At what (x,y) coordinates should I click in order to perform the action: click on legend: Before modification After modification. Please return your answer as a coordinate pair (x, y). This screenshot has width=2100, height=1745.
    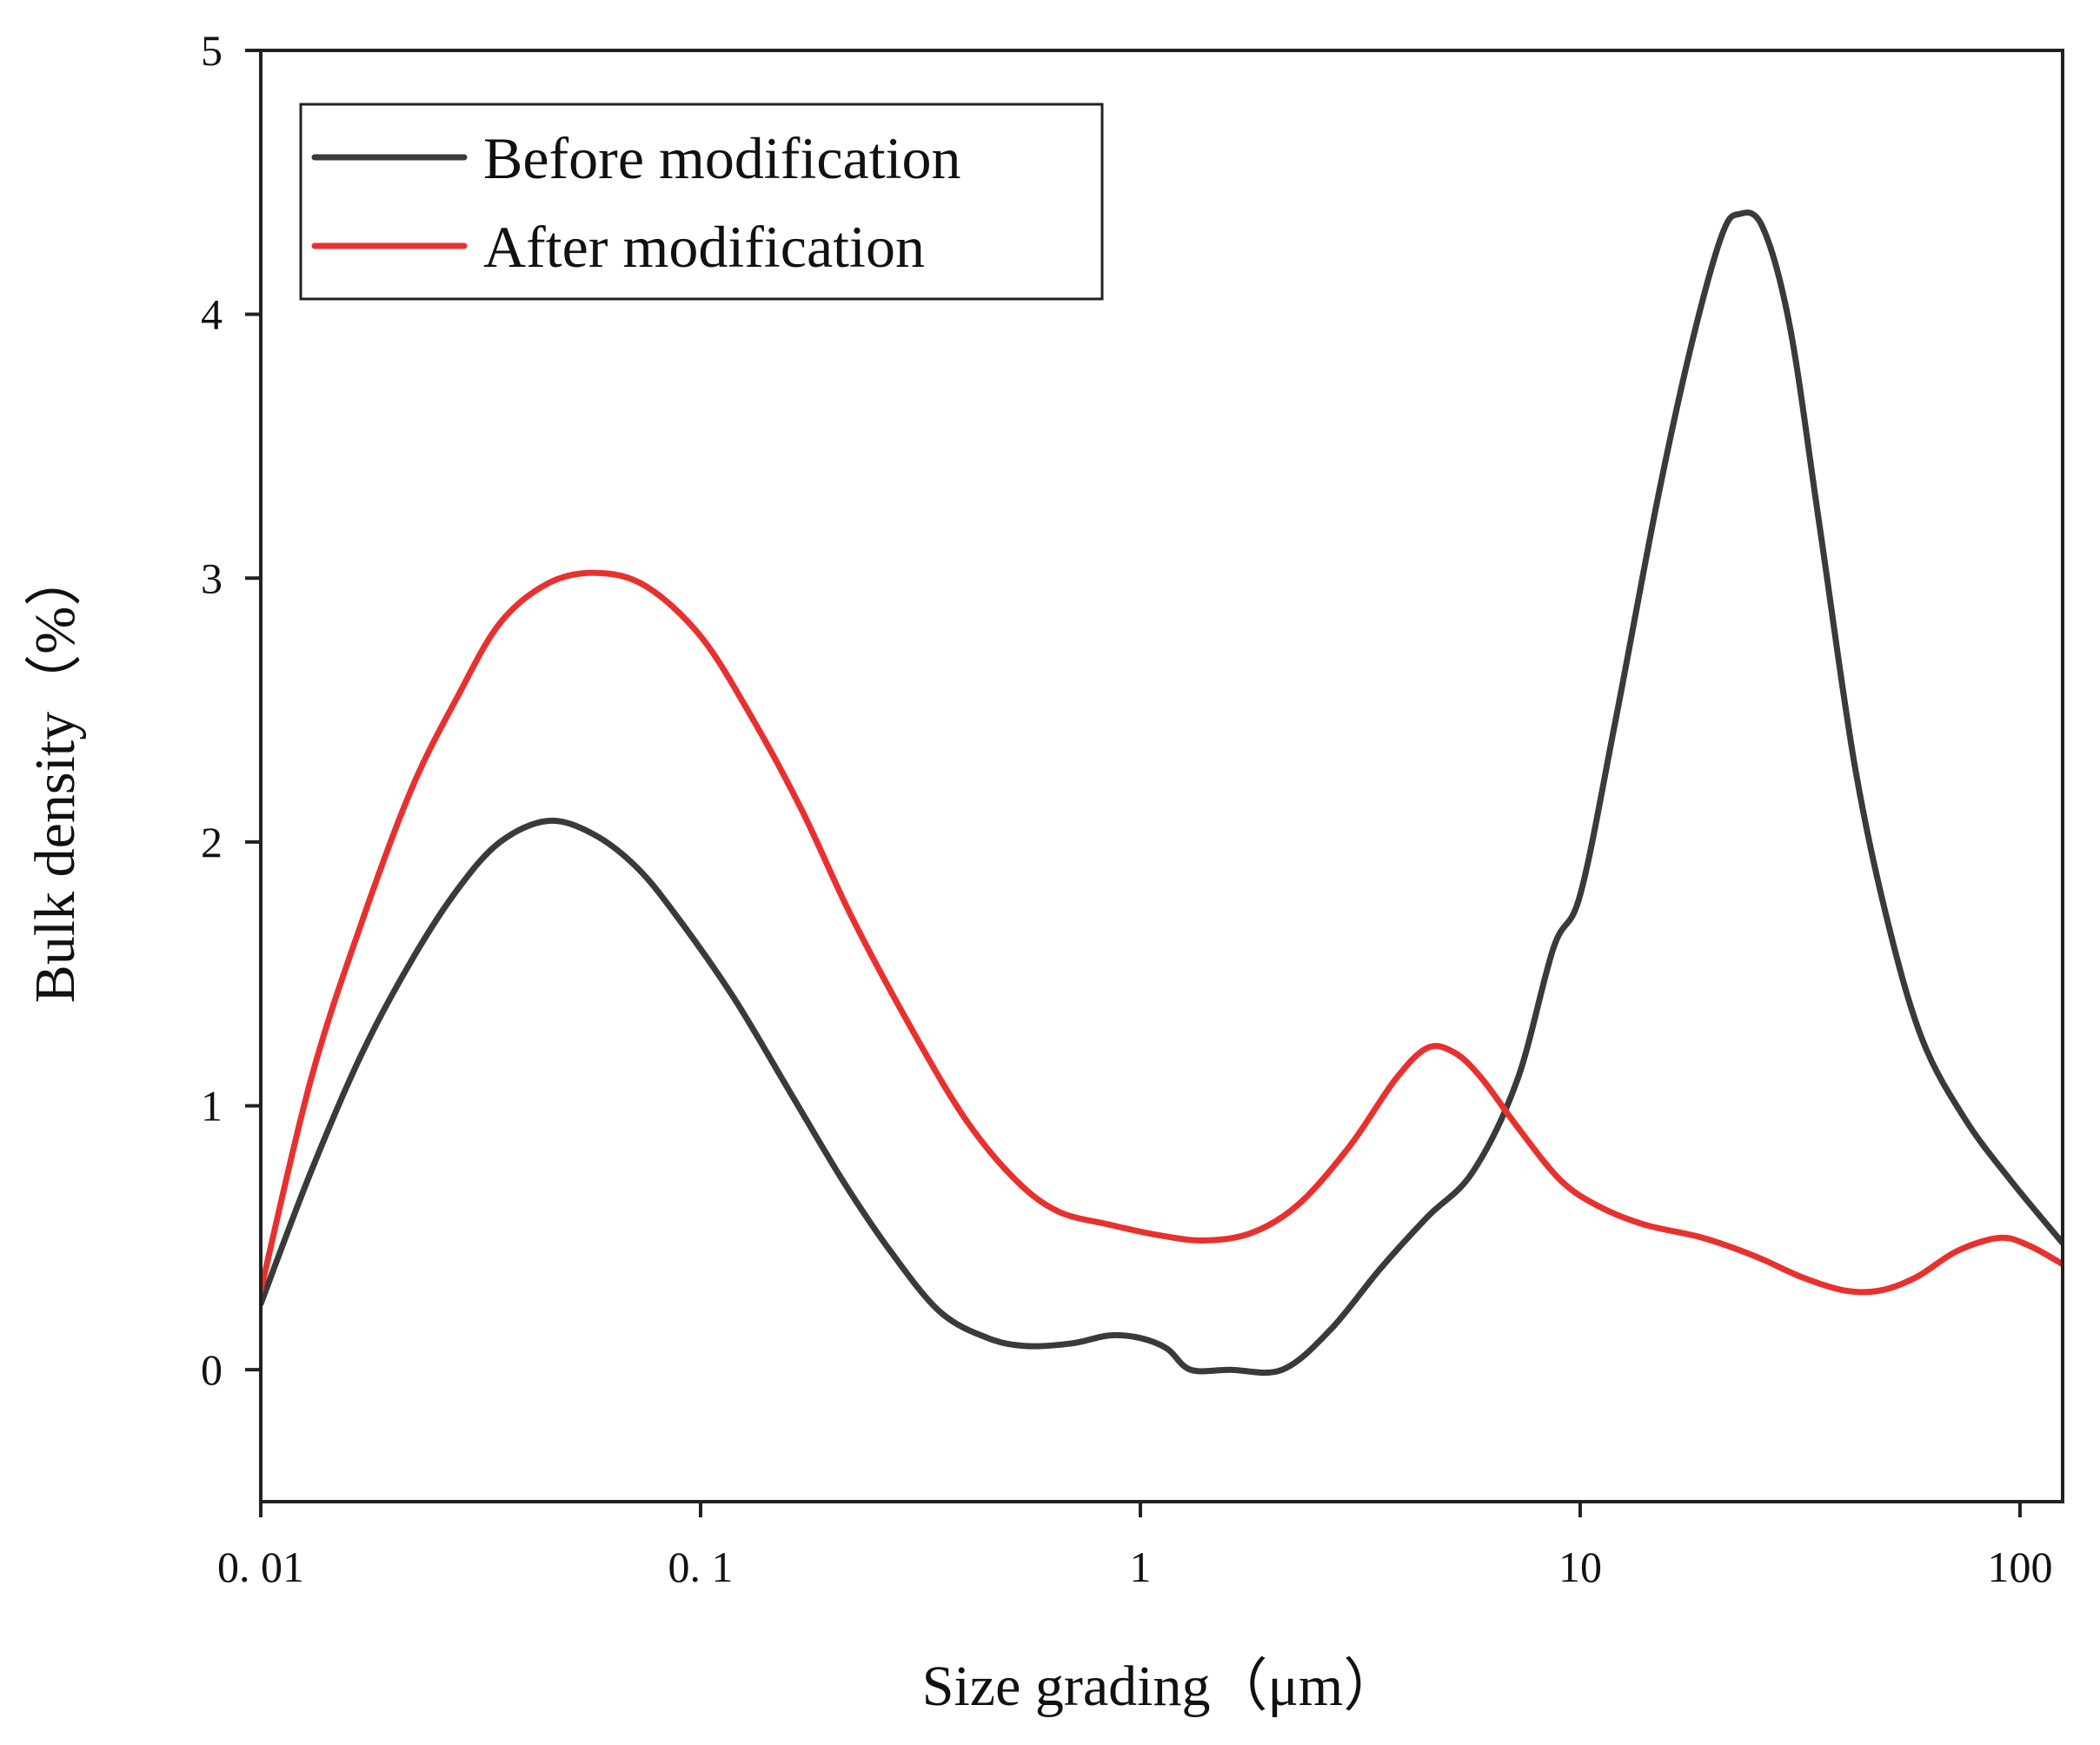
    Looking at the image, I should click on (701, 202).